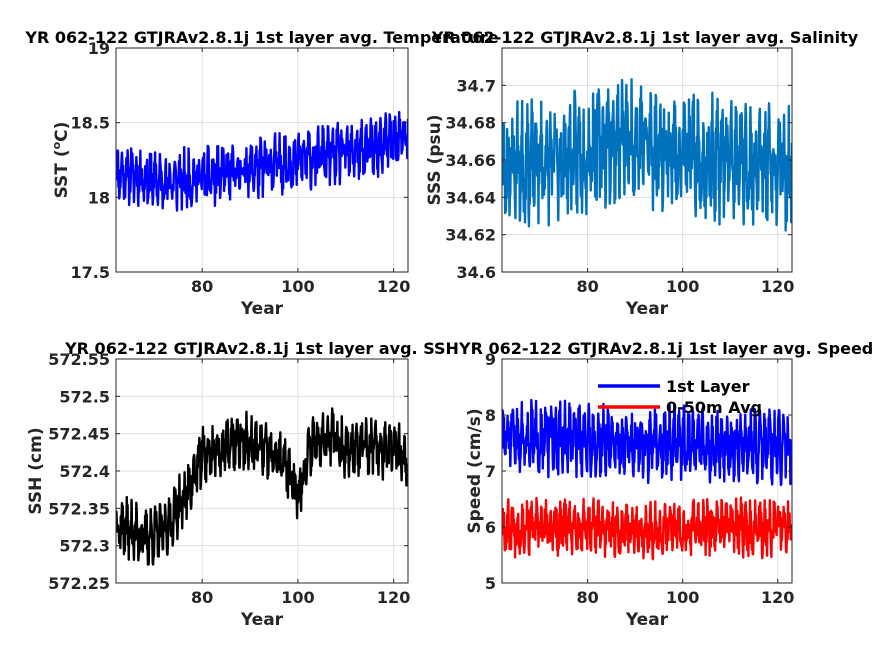 This screenshot has height=656, width=875. What do you see at coordinates (99, 197) in the screenshot?
I see `y-tick-label: 18` at bounding box center [99, 197].